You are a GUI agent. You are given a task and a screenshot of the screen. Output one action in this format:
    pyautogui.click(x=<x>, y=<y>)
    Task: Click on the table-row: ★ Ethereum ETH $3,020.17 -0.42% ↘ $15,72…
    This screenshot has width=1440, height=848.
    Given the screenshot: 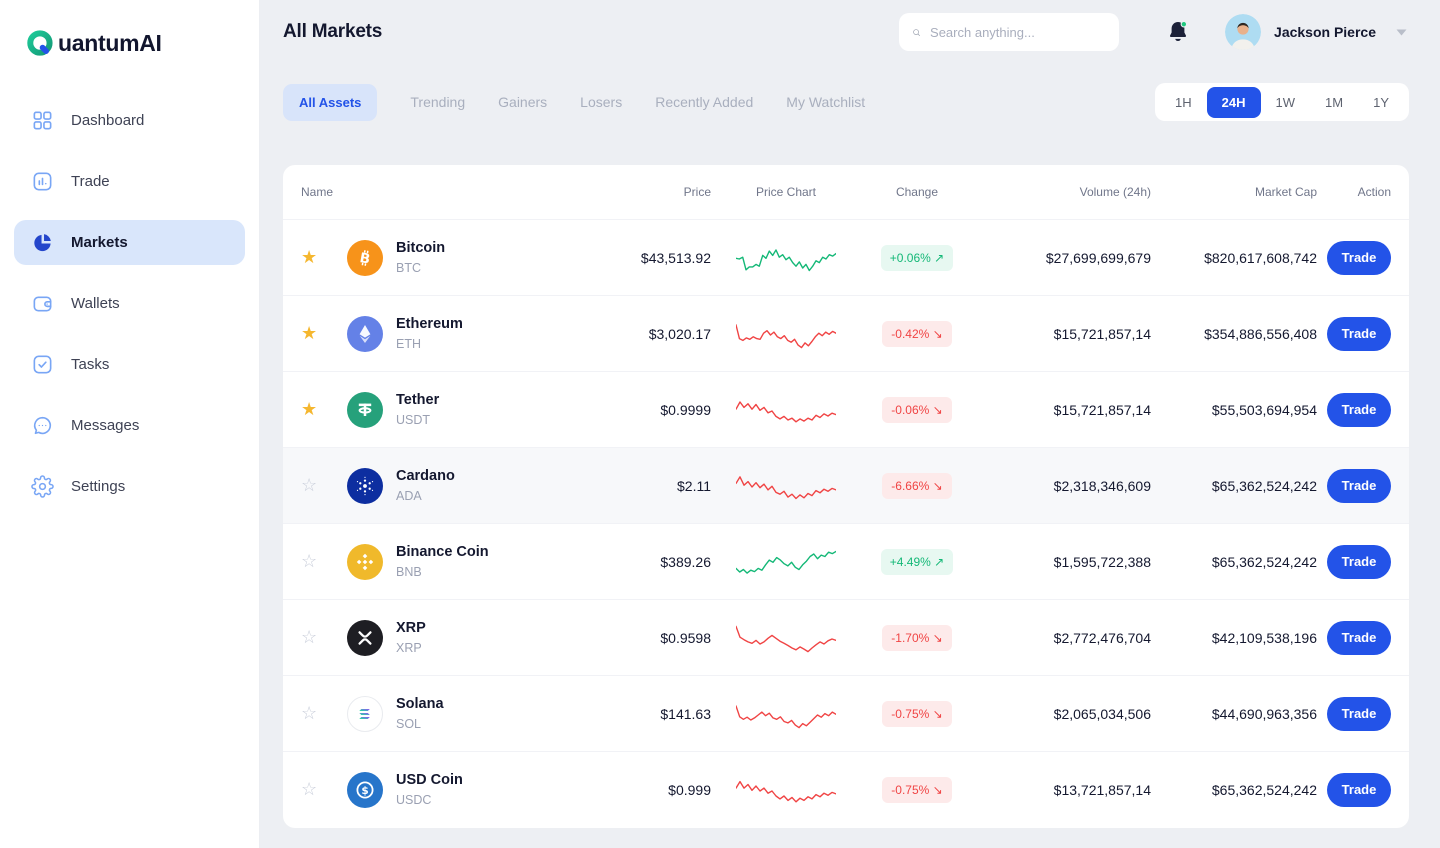 What is the action you would take?
    pyautogui.click(x=846, y=333)
    